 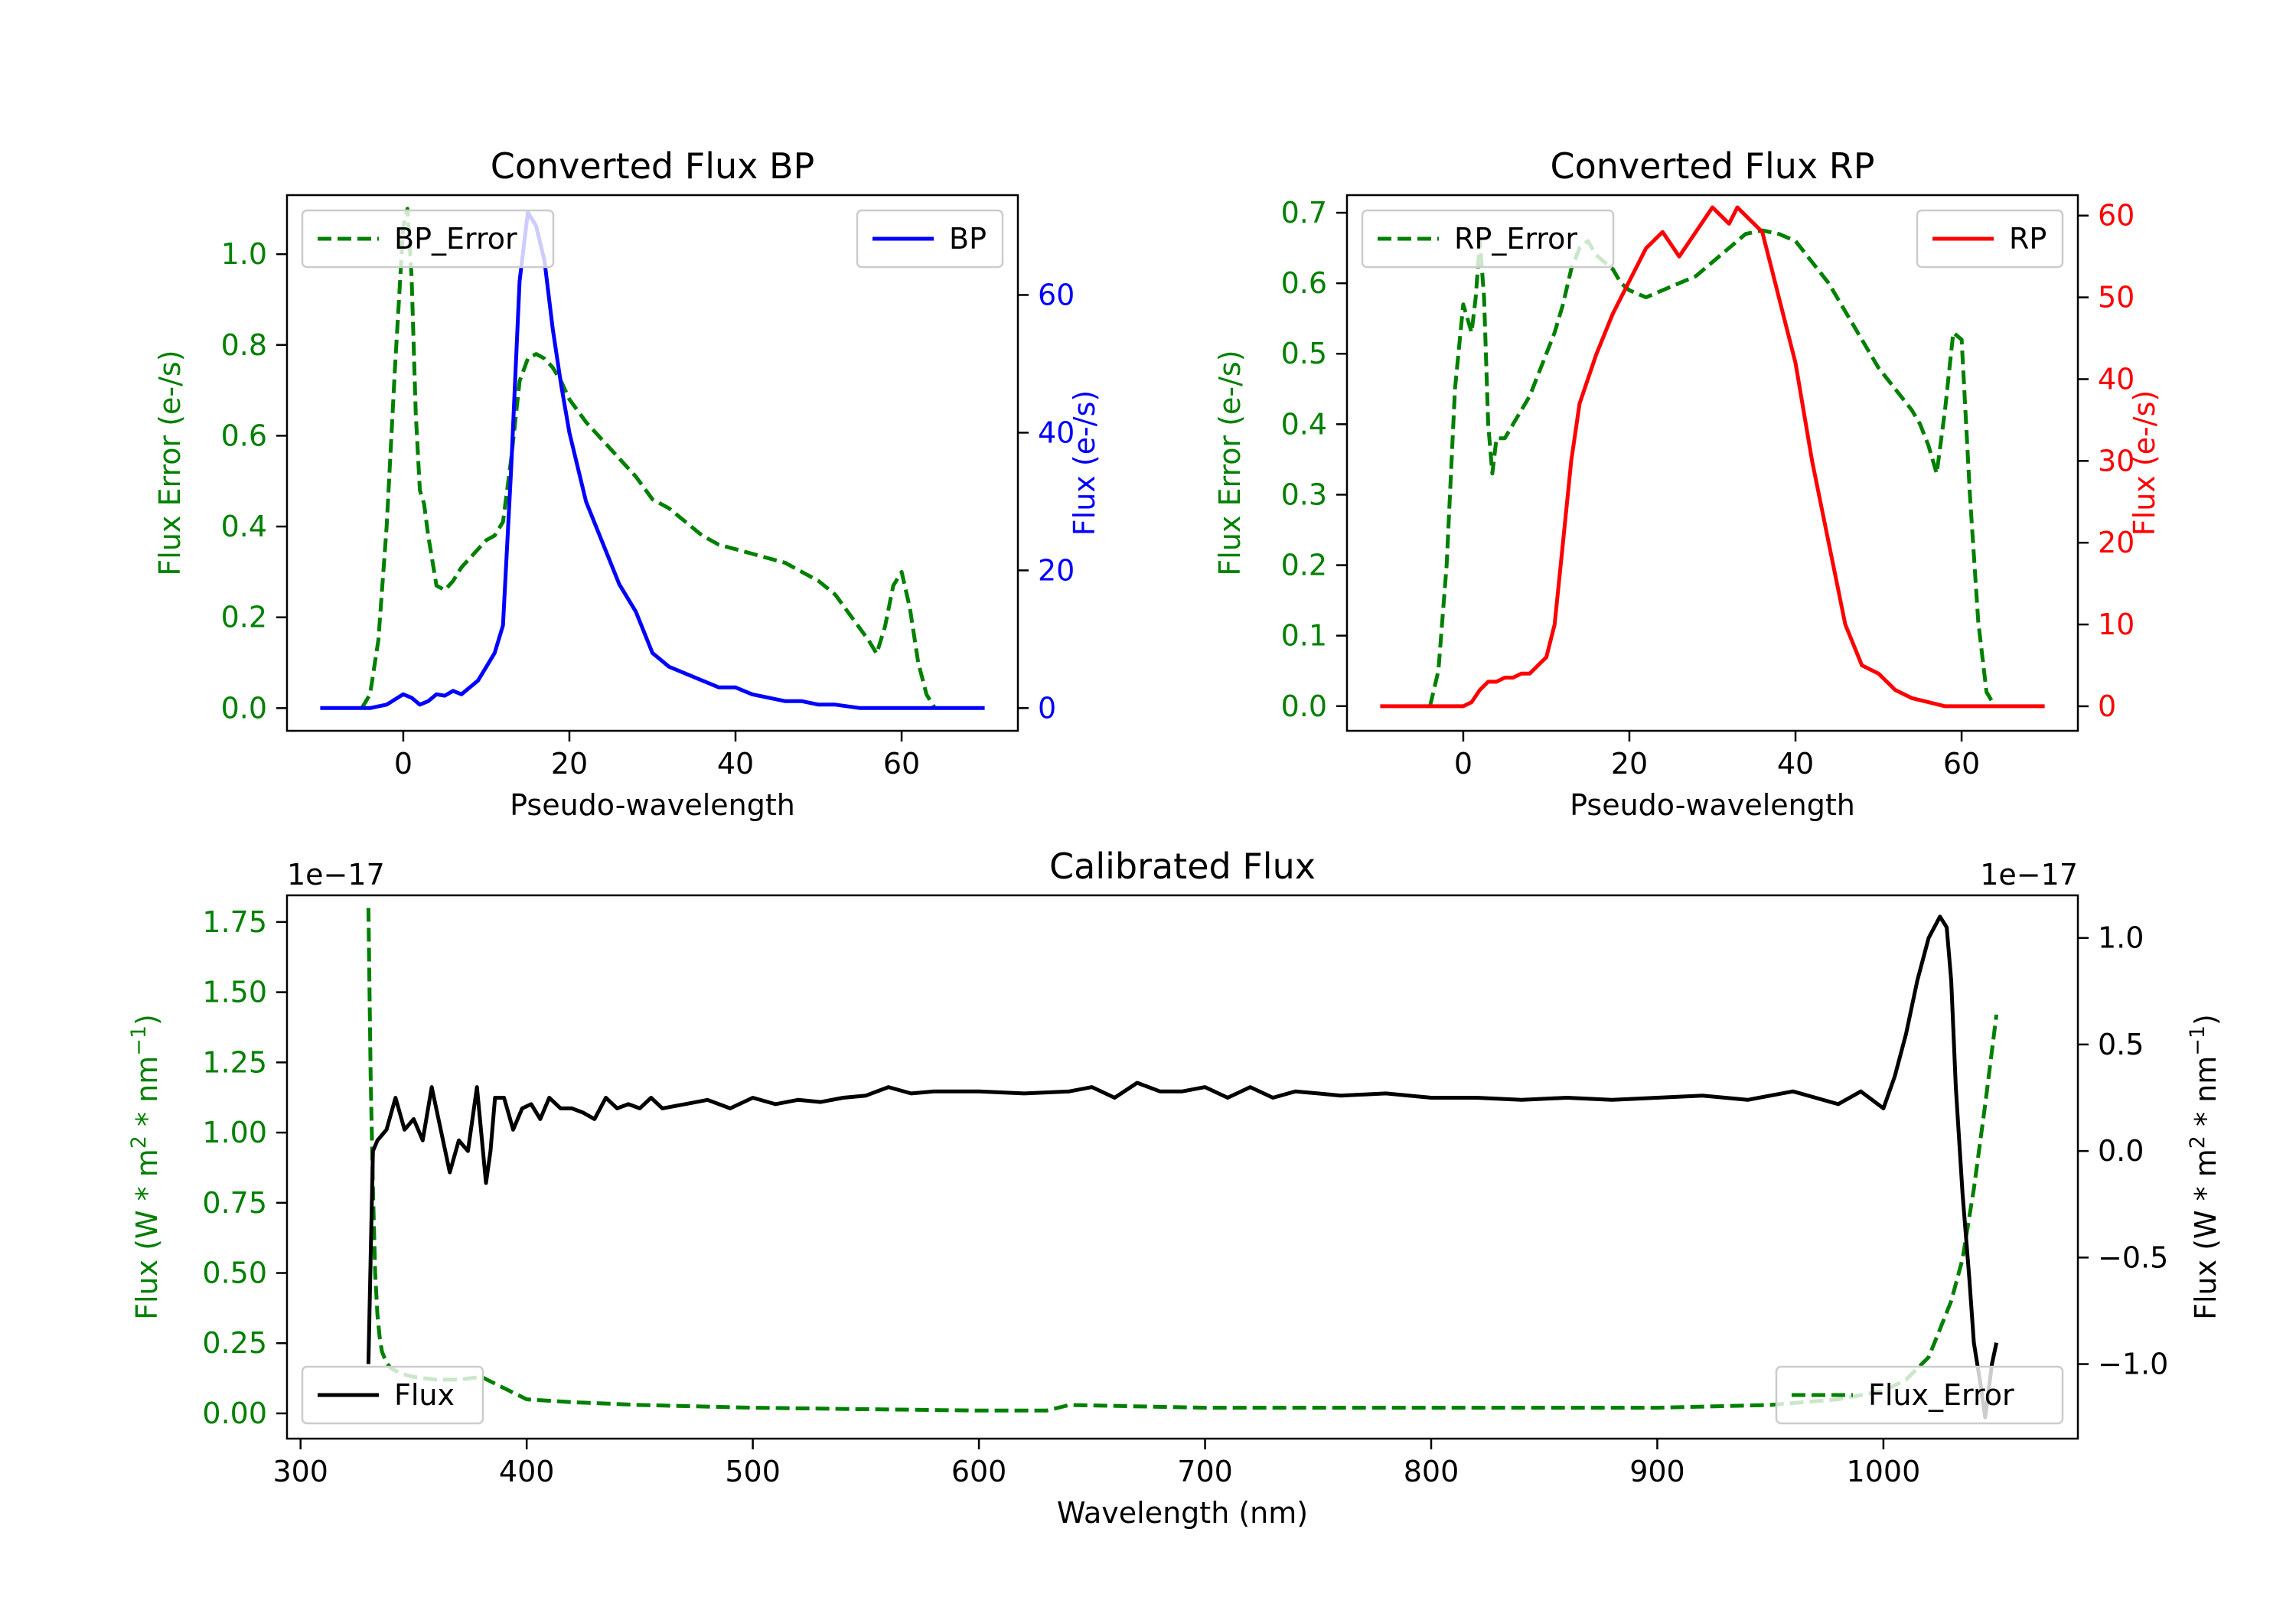 I want to click on y-left-tick-label: 0.50, so click(x=234, y=1273).